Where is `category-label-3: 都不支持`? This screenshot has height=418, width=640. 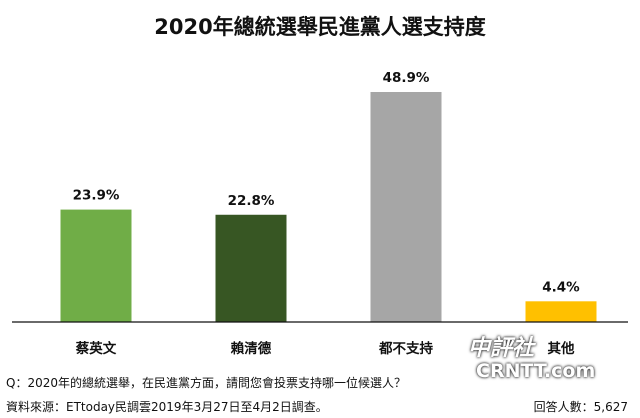 category-label-3: 都不支持 is located at coordinates (405, 348).